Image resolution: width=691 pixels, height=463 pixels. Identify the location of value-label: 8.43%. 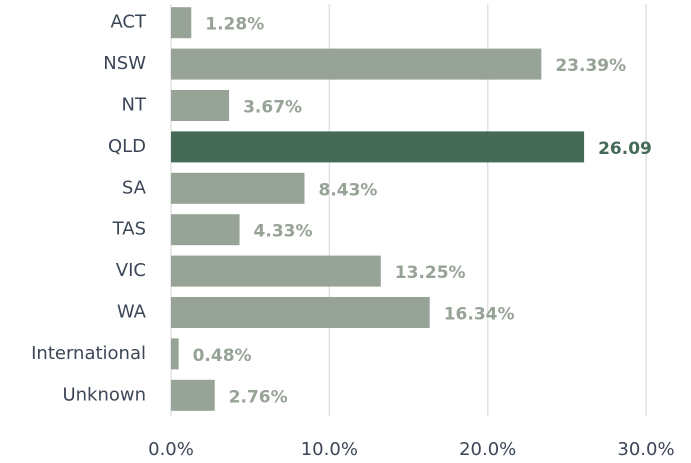
(347, 190).